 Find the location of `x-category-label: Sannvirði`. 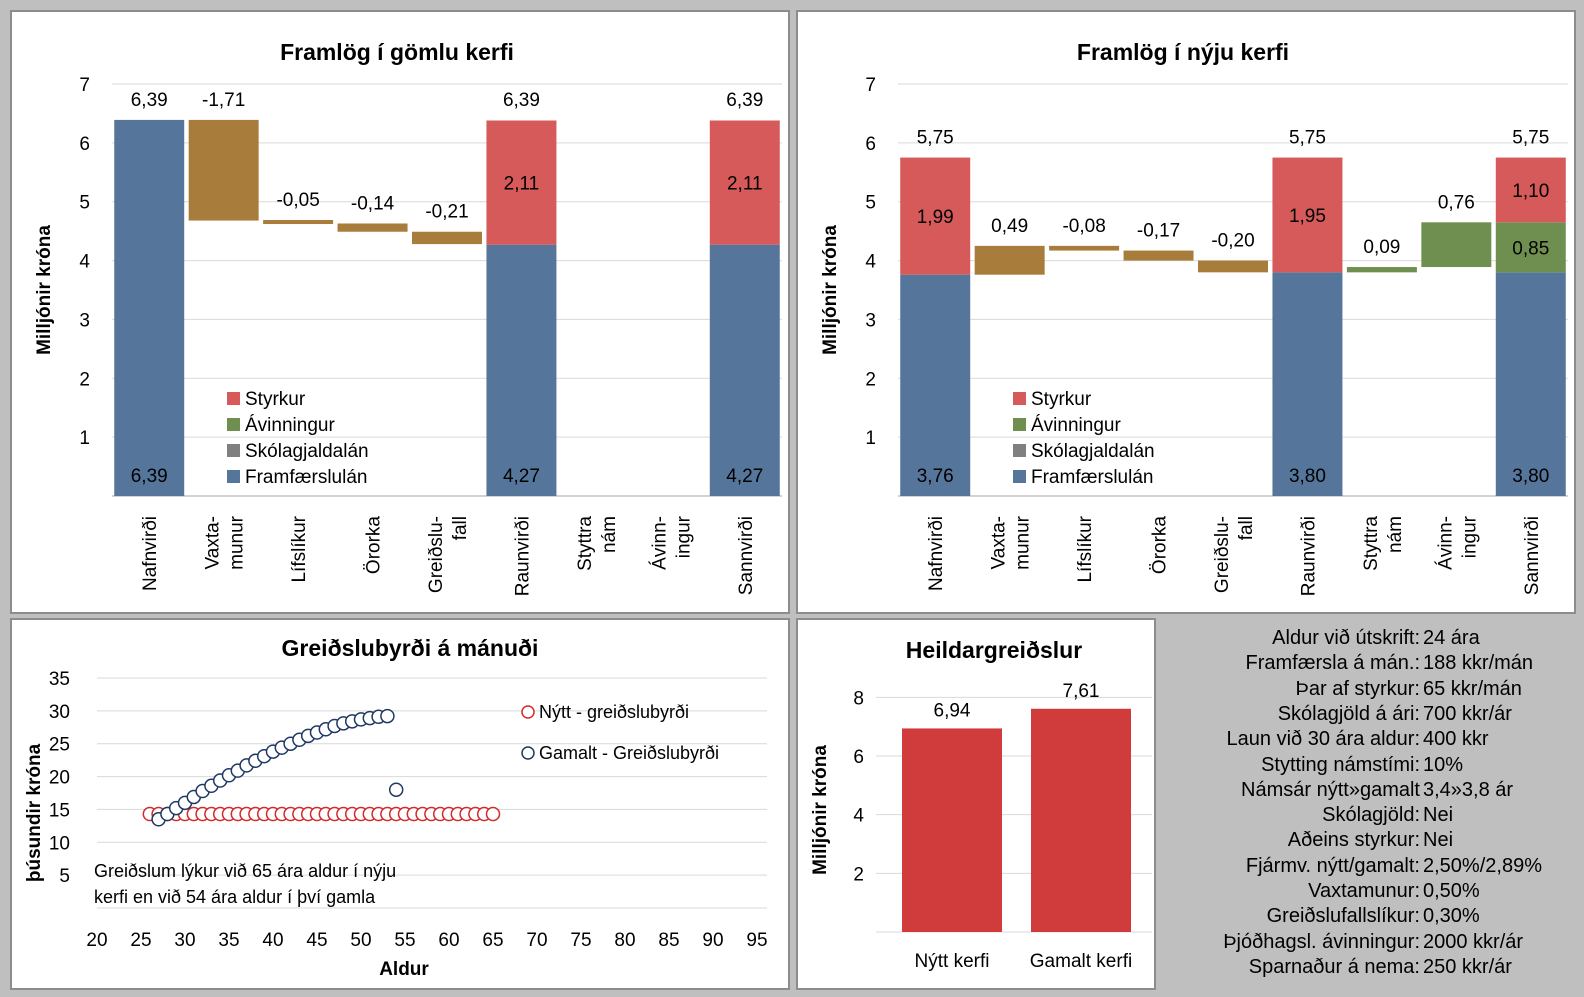

x-category-label: Sannvirði is located at coordinates (746, 555).